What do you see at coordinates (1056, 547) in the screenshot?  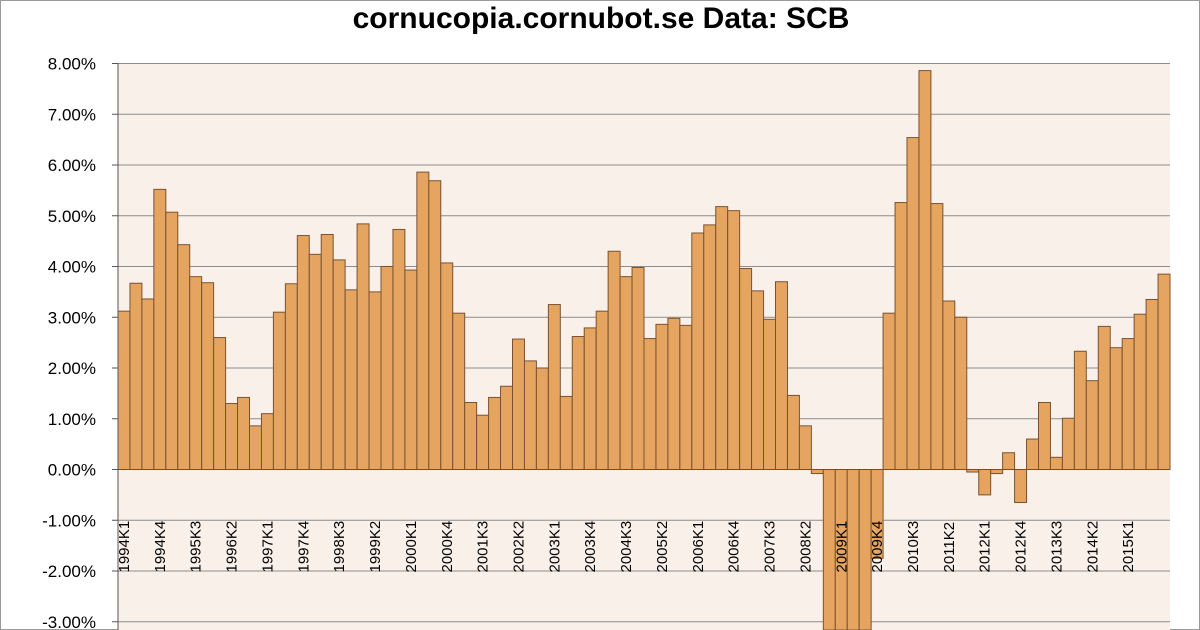 I see `x-tick-label: 2013K3` at bounding box center [1056, 547].